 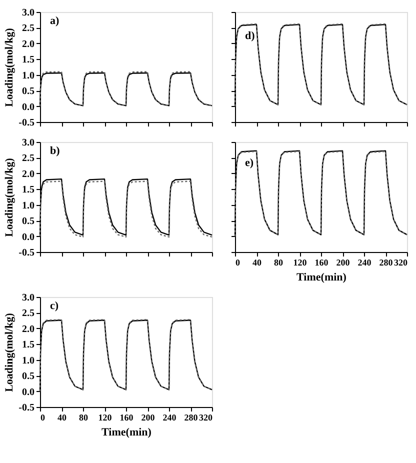 I want to click on annotation: a), so click(x=55, y=21).